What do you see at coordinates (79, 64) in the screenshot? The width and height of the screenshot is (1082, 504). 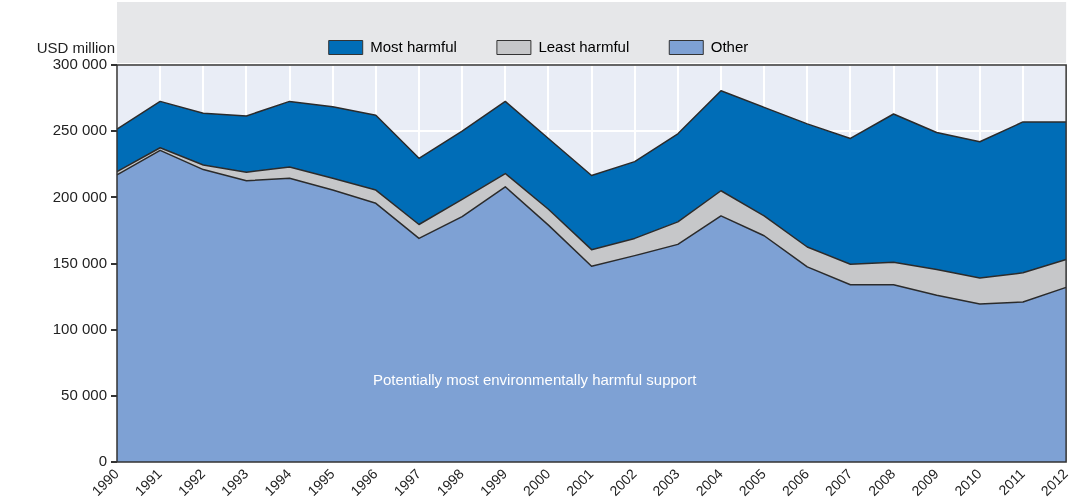 I see `y-tick-label: 300 000` at bounding box center [79, 64].